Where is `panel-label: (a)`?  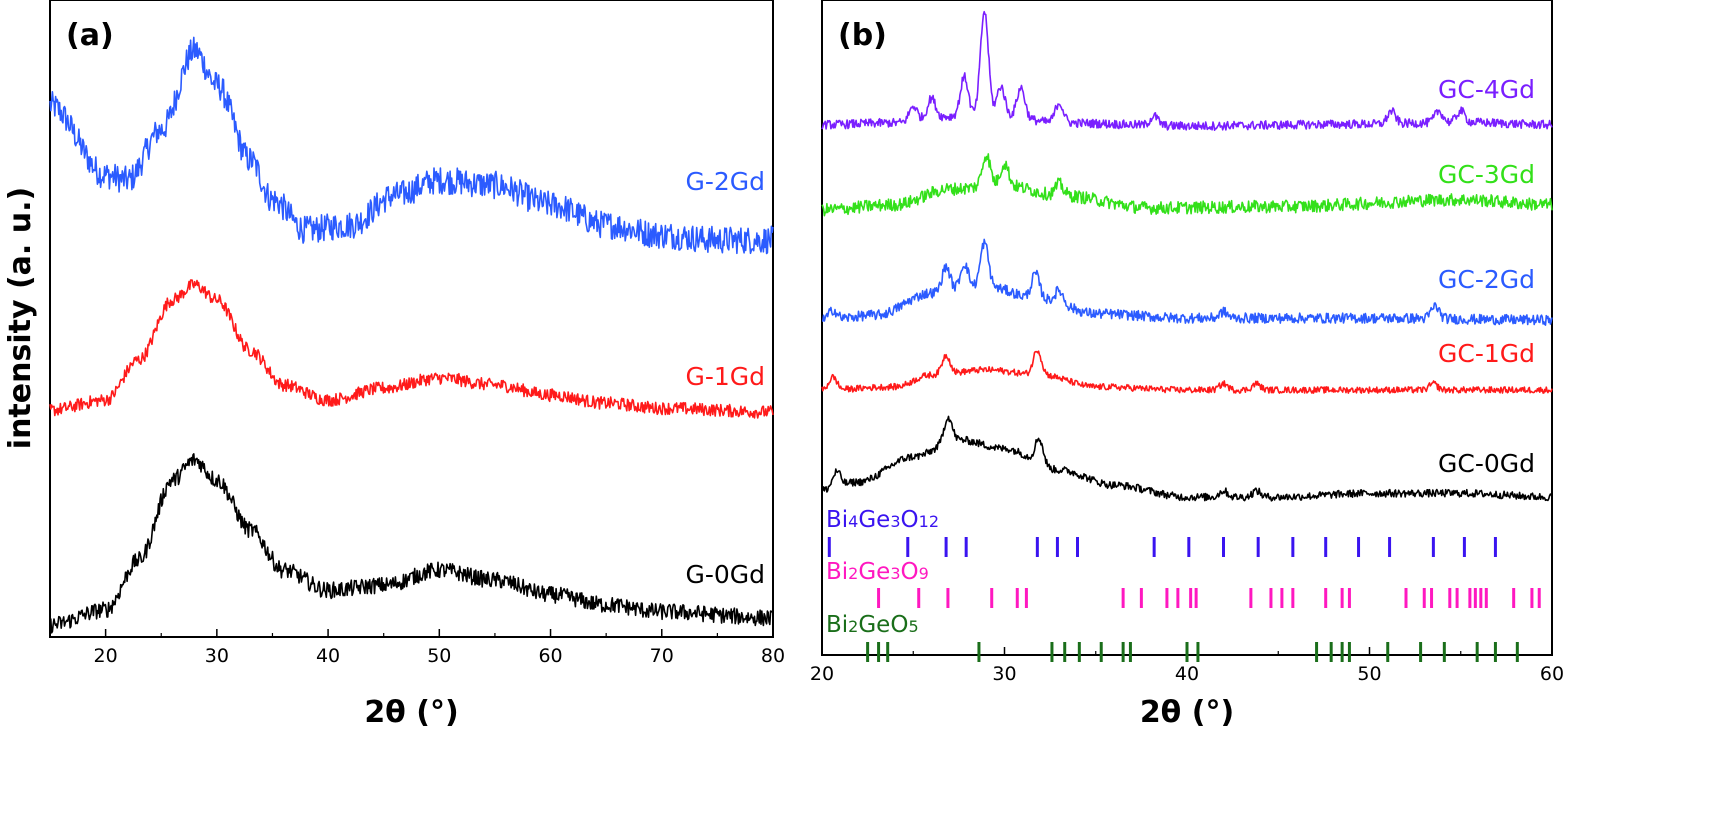 panel-label: (a) is located at coordinates (90, 35).